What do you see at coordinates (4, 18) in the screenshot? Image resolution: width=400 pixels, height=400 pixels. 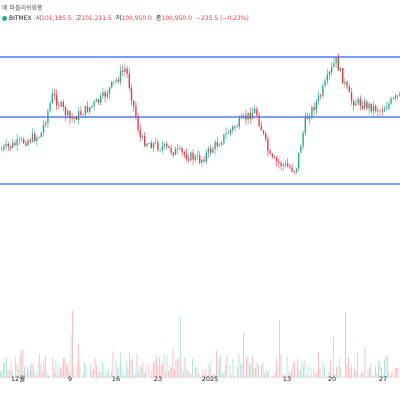 I see `status-dot-icon` at bounding box center [4, 18].